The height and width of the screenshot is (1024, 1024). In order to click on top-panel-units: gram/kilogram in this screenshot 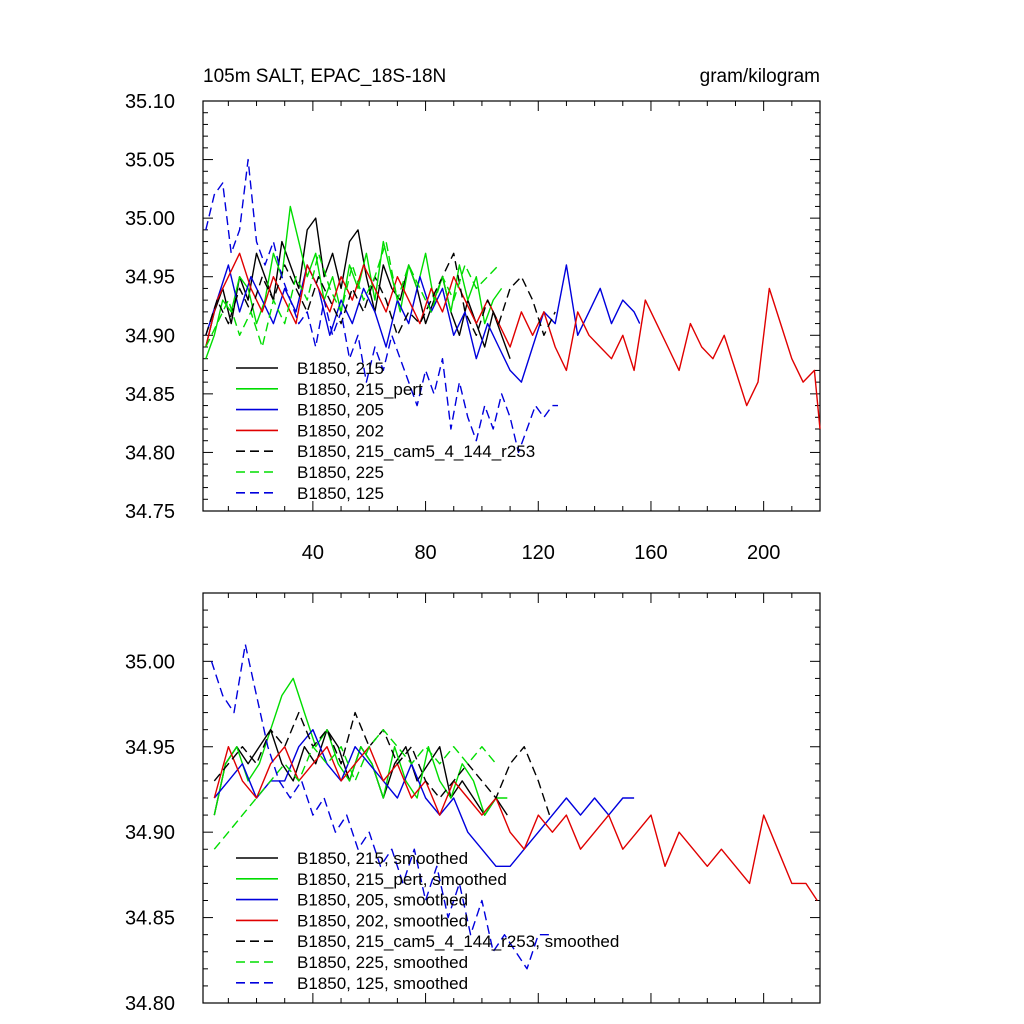, I will do `click(760, 76)`.